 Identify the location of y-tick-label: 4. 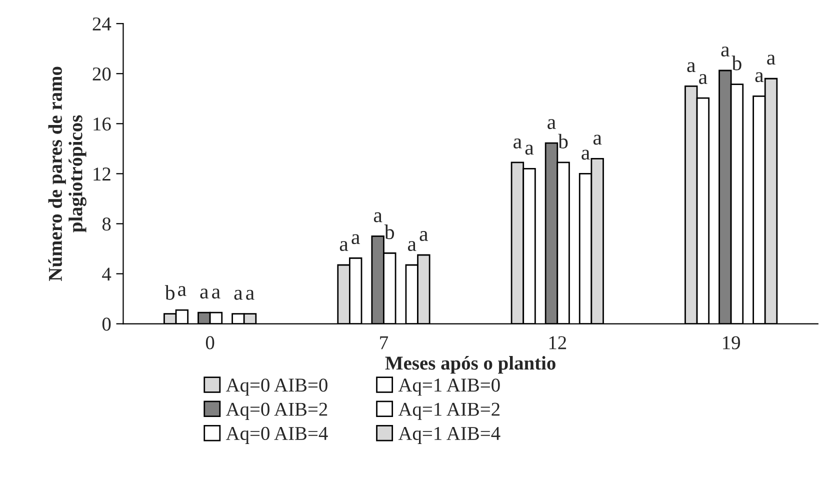
(107, 274).